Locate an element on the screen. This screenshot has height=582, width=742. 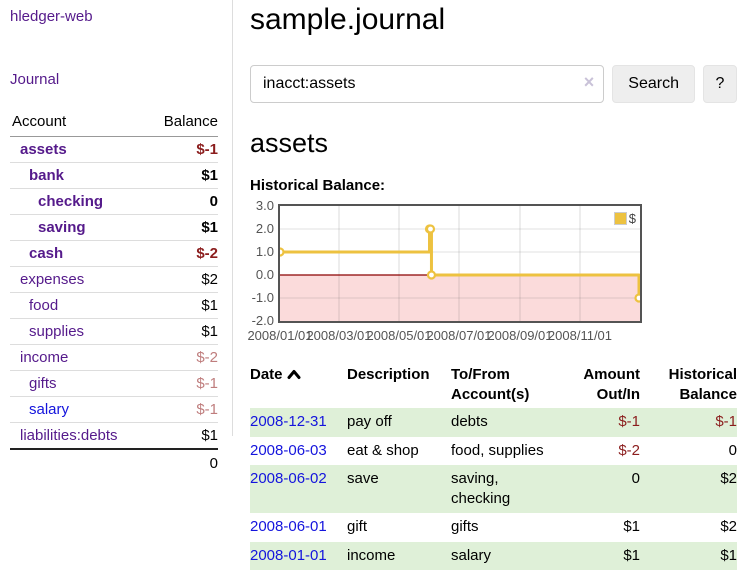
clear-search-icon: × is located at coordinates (589, 82).